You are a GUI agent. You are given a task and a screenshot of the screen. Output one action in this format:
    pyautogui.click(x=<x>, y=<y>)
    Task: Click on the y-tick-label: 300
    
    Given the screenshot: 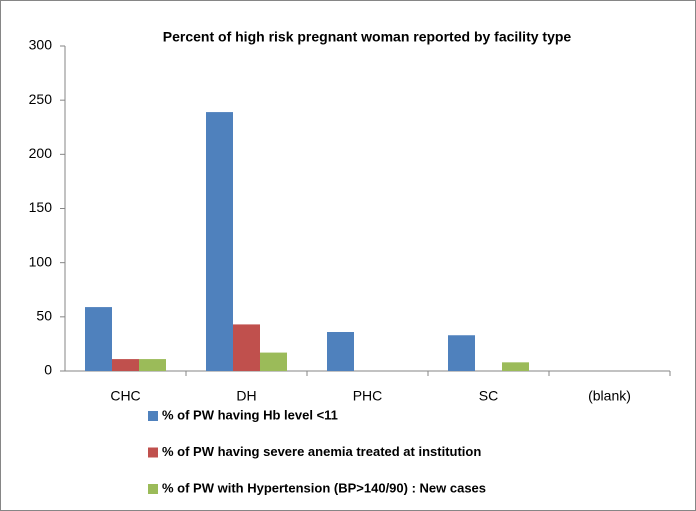 What is the action you would take?
    pyautogui.click(x=41, y=45)
    